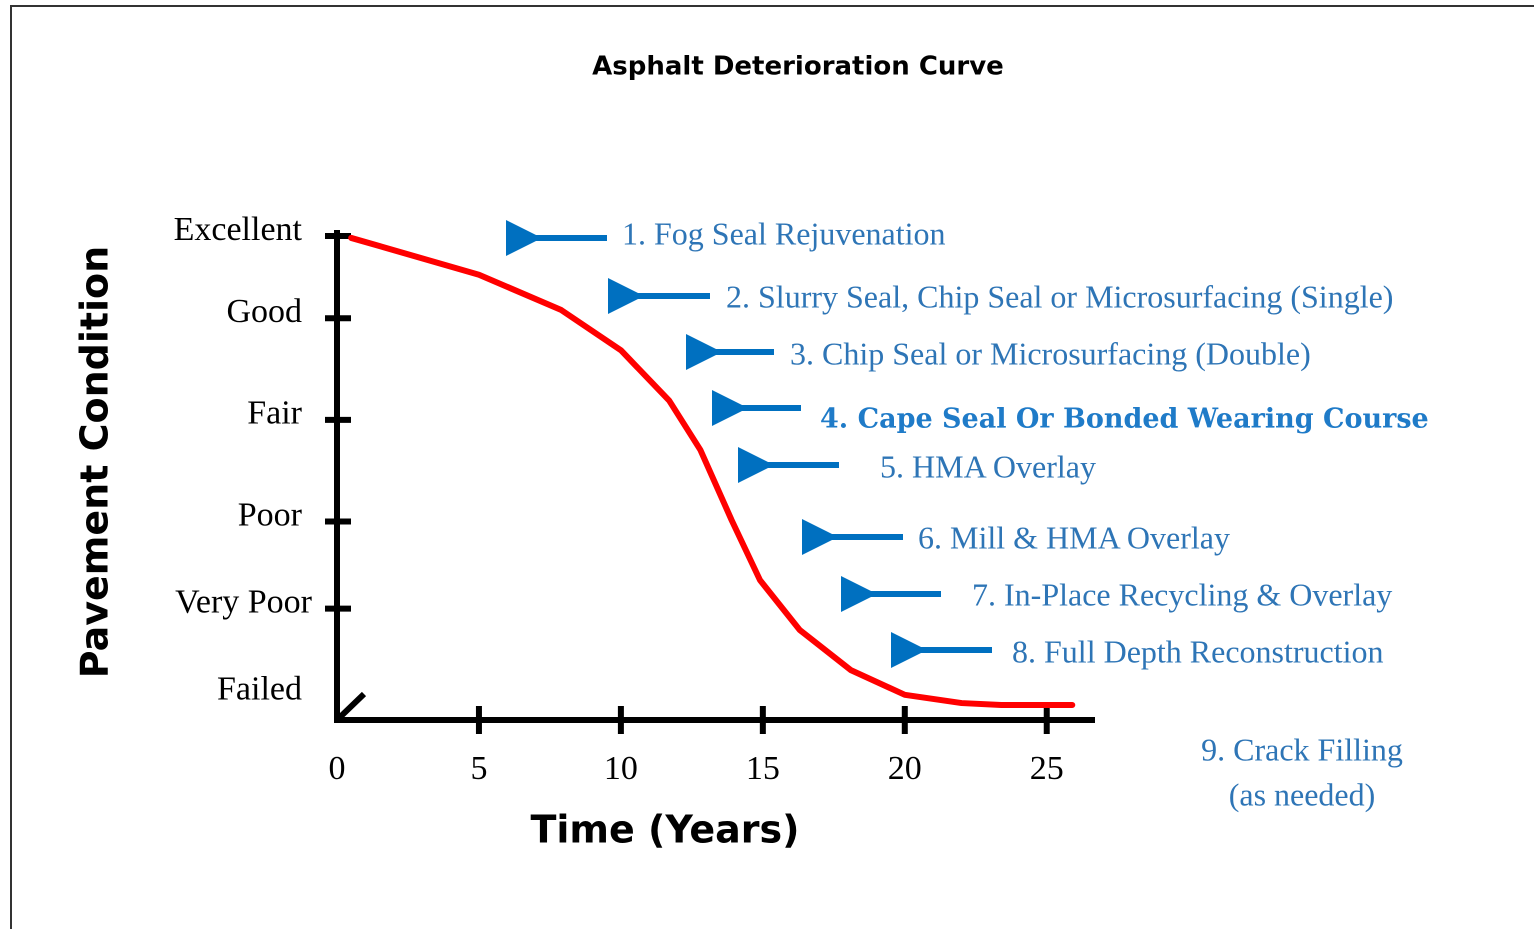 This screenshot has width=1534, height=929. What do you see at coordinates (784, 233) in the screenshot?
I see `annotation: 1. Fog Seal Rejuvenation` at bounding box center [784, 233].